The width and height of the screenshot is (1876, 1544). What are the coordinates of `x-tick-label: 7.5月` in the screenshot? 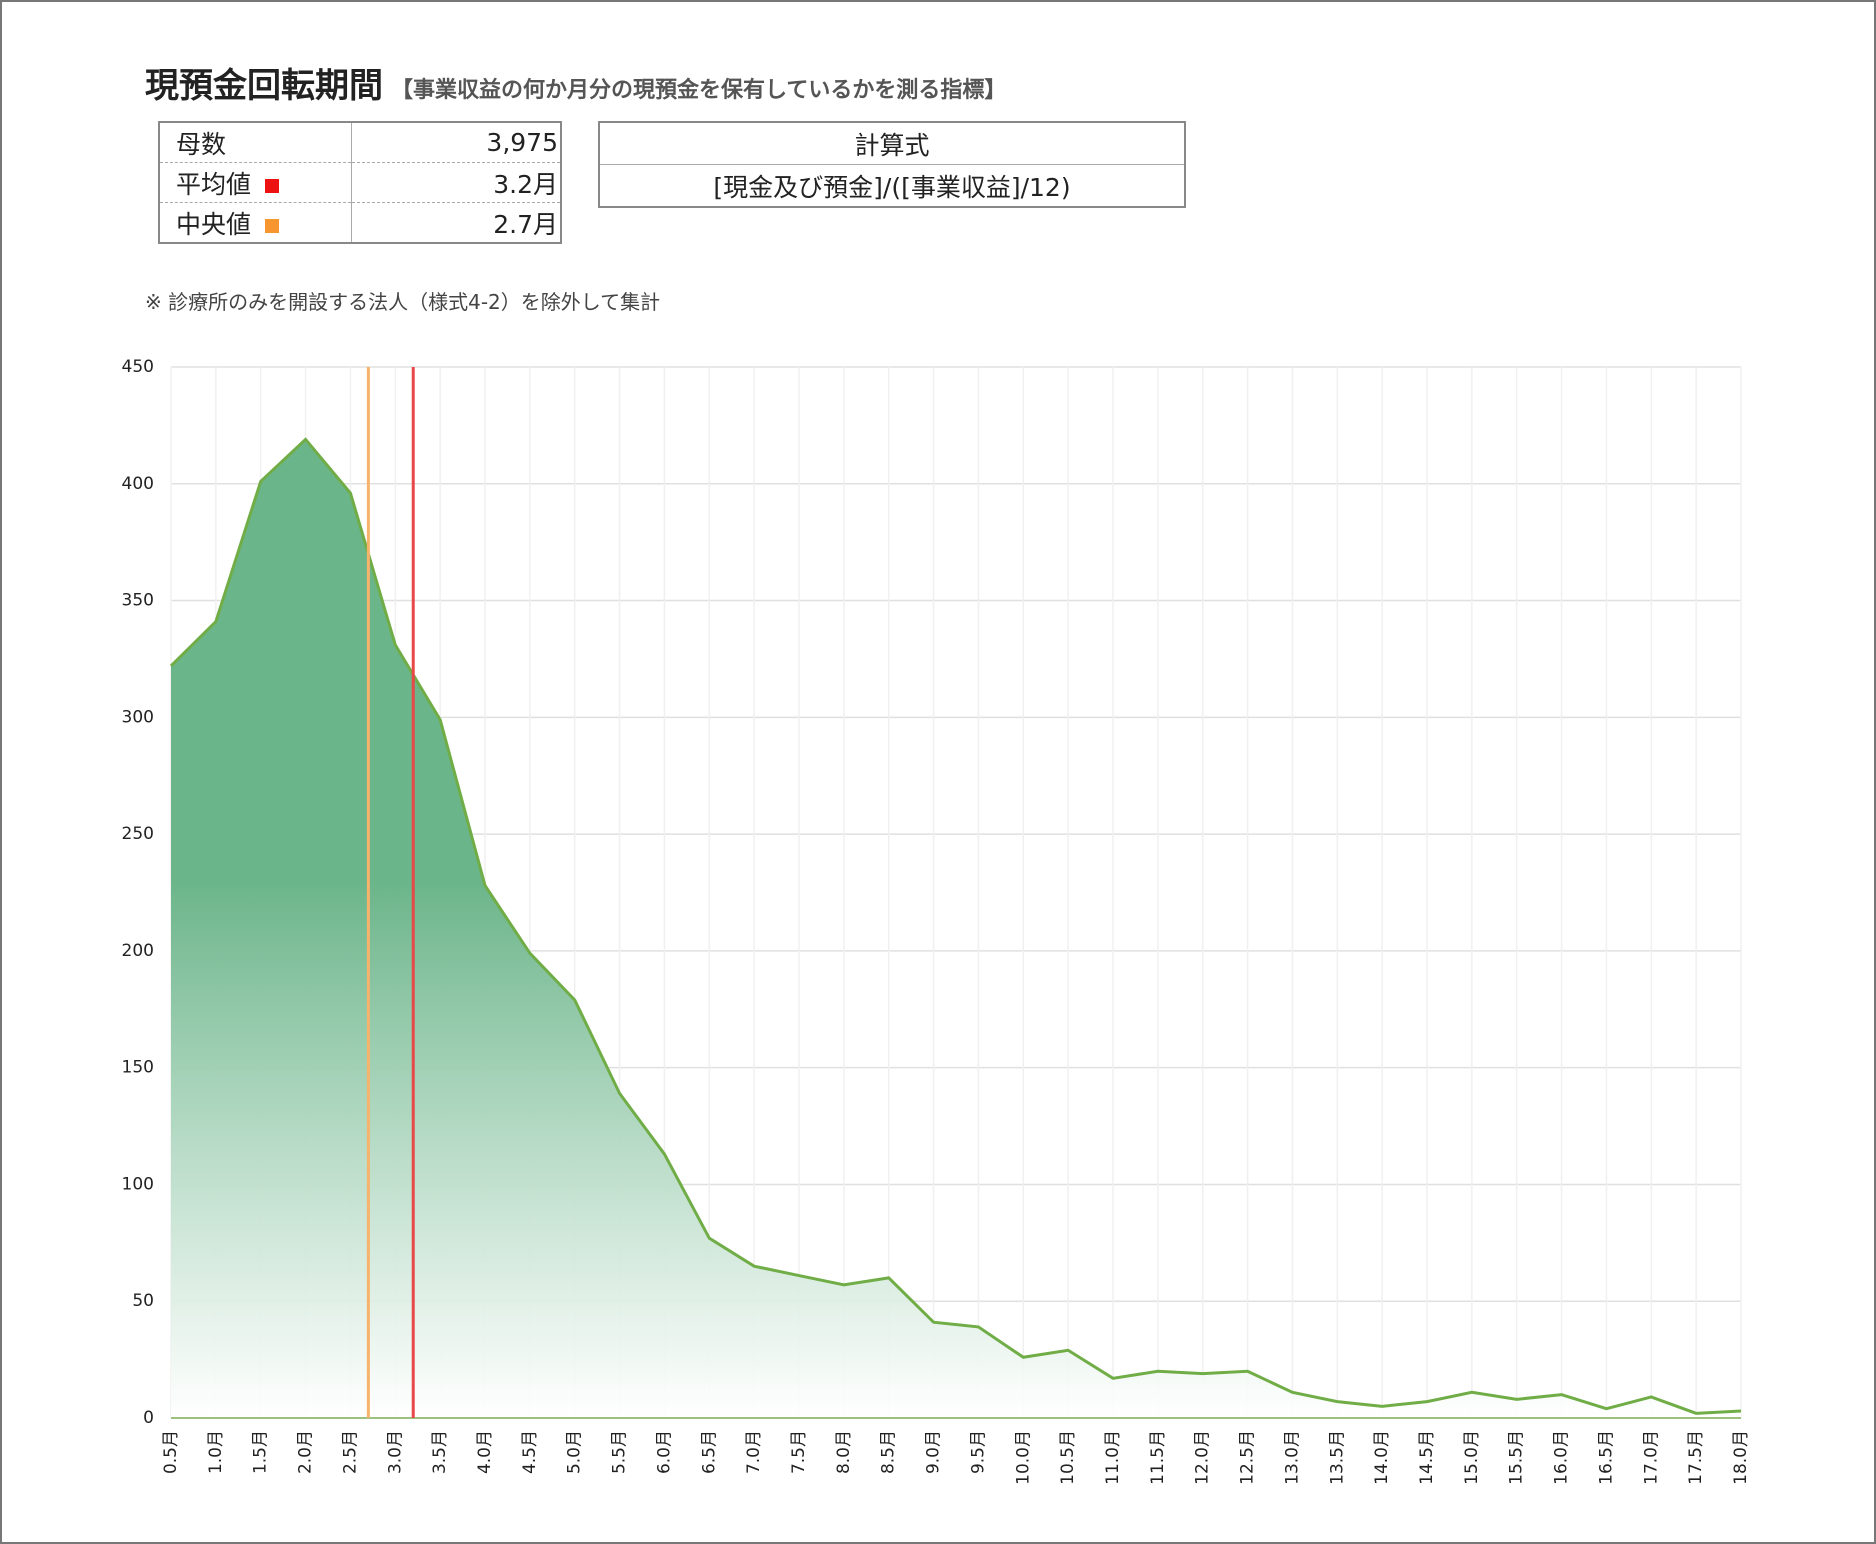 It's located at (799, 1452).